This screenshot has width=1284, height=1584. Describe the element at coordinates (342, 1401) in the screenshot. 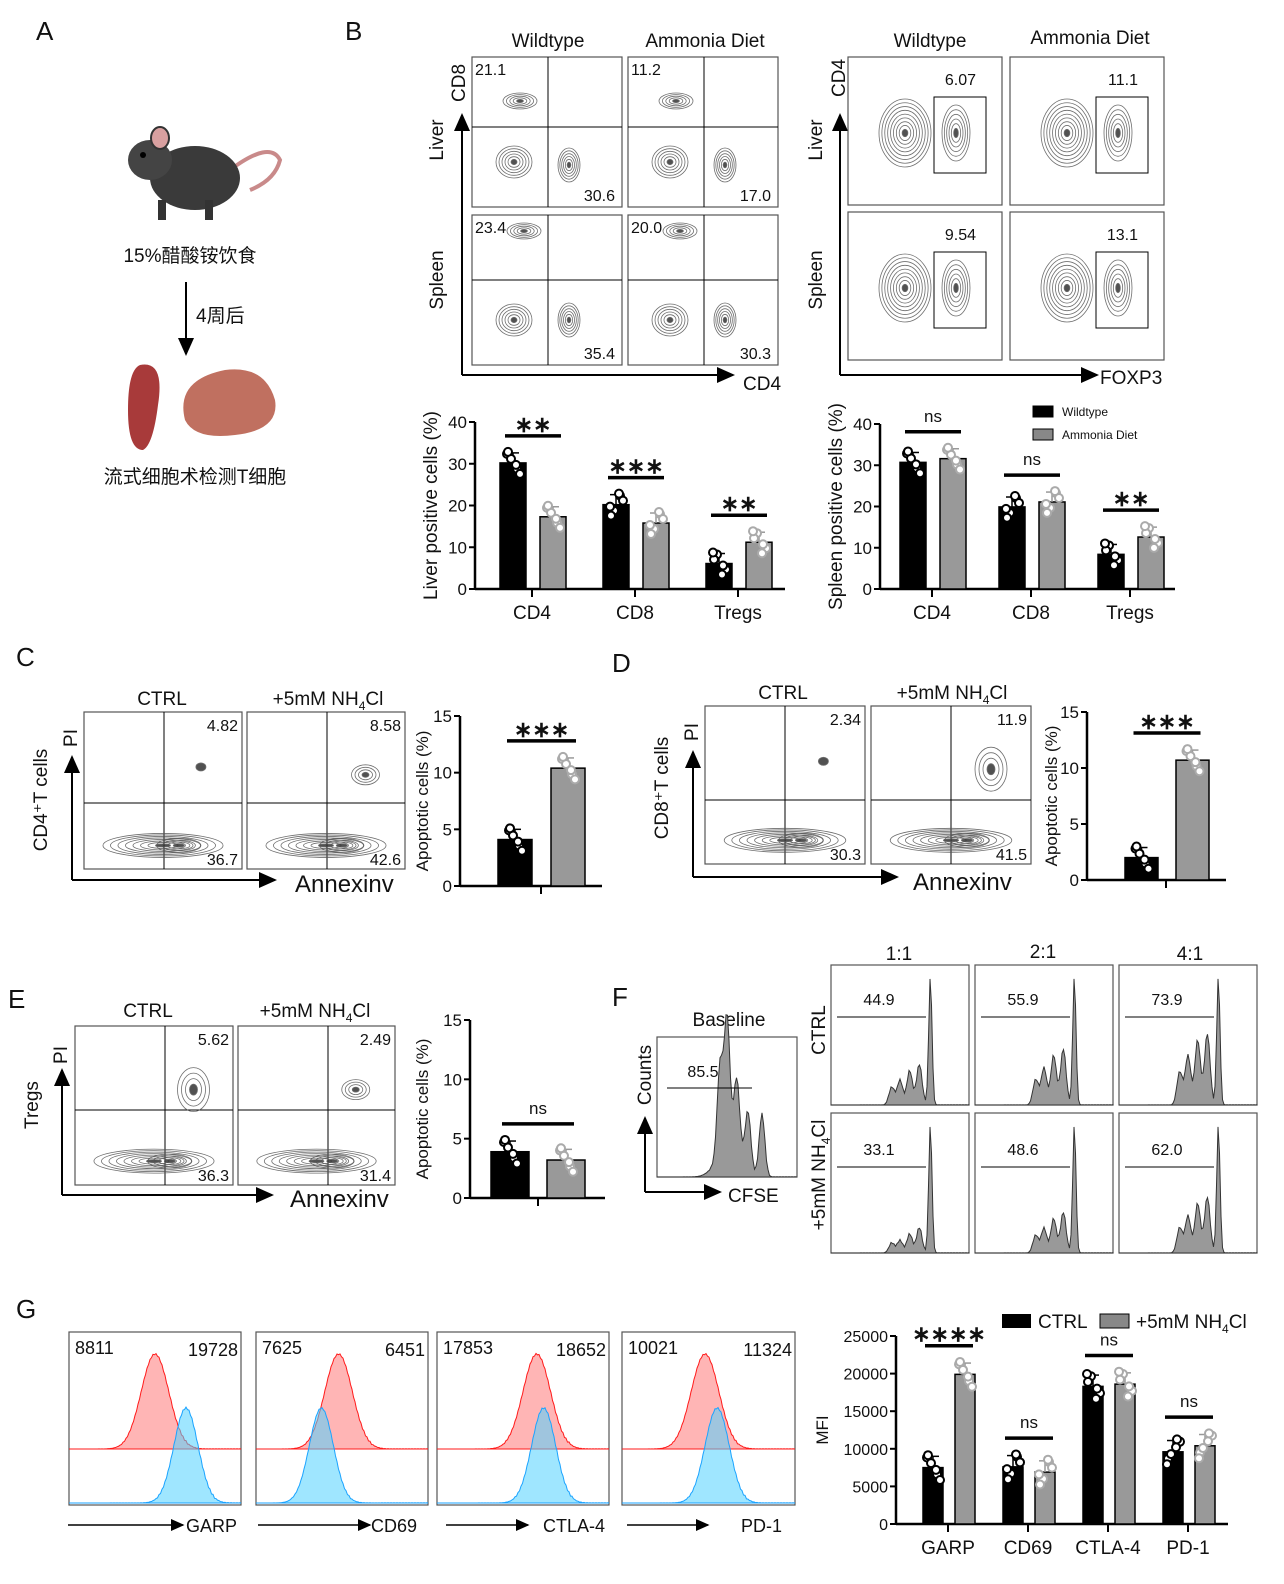

I see `ctrl-histogram` at that location.